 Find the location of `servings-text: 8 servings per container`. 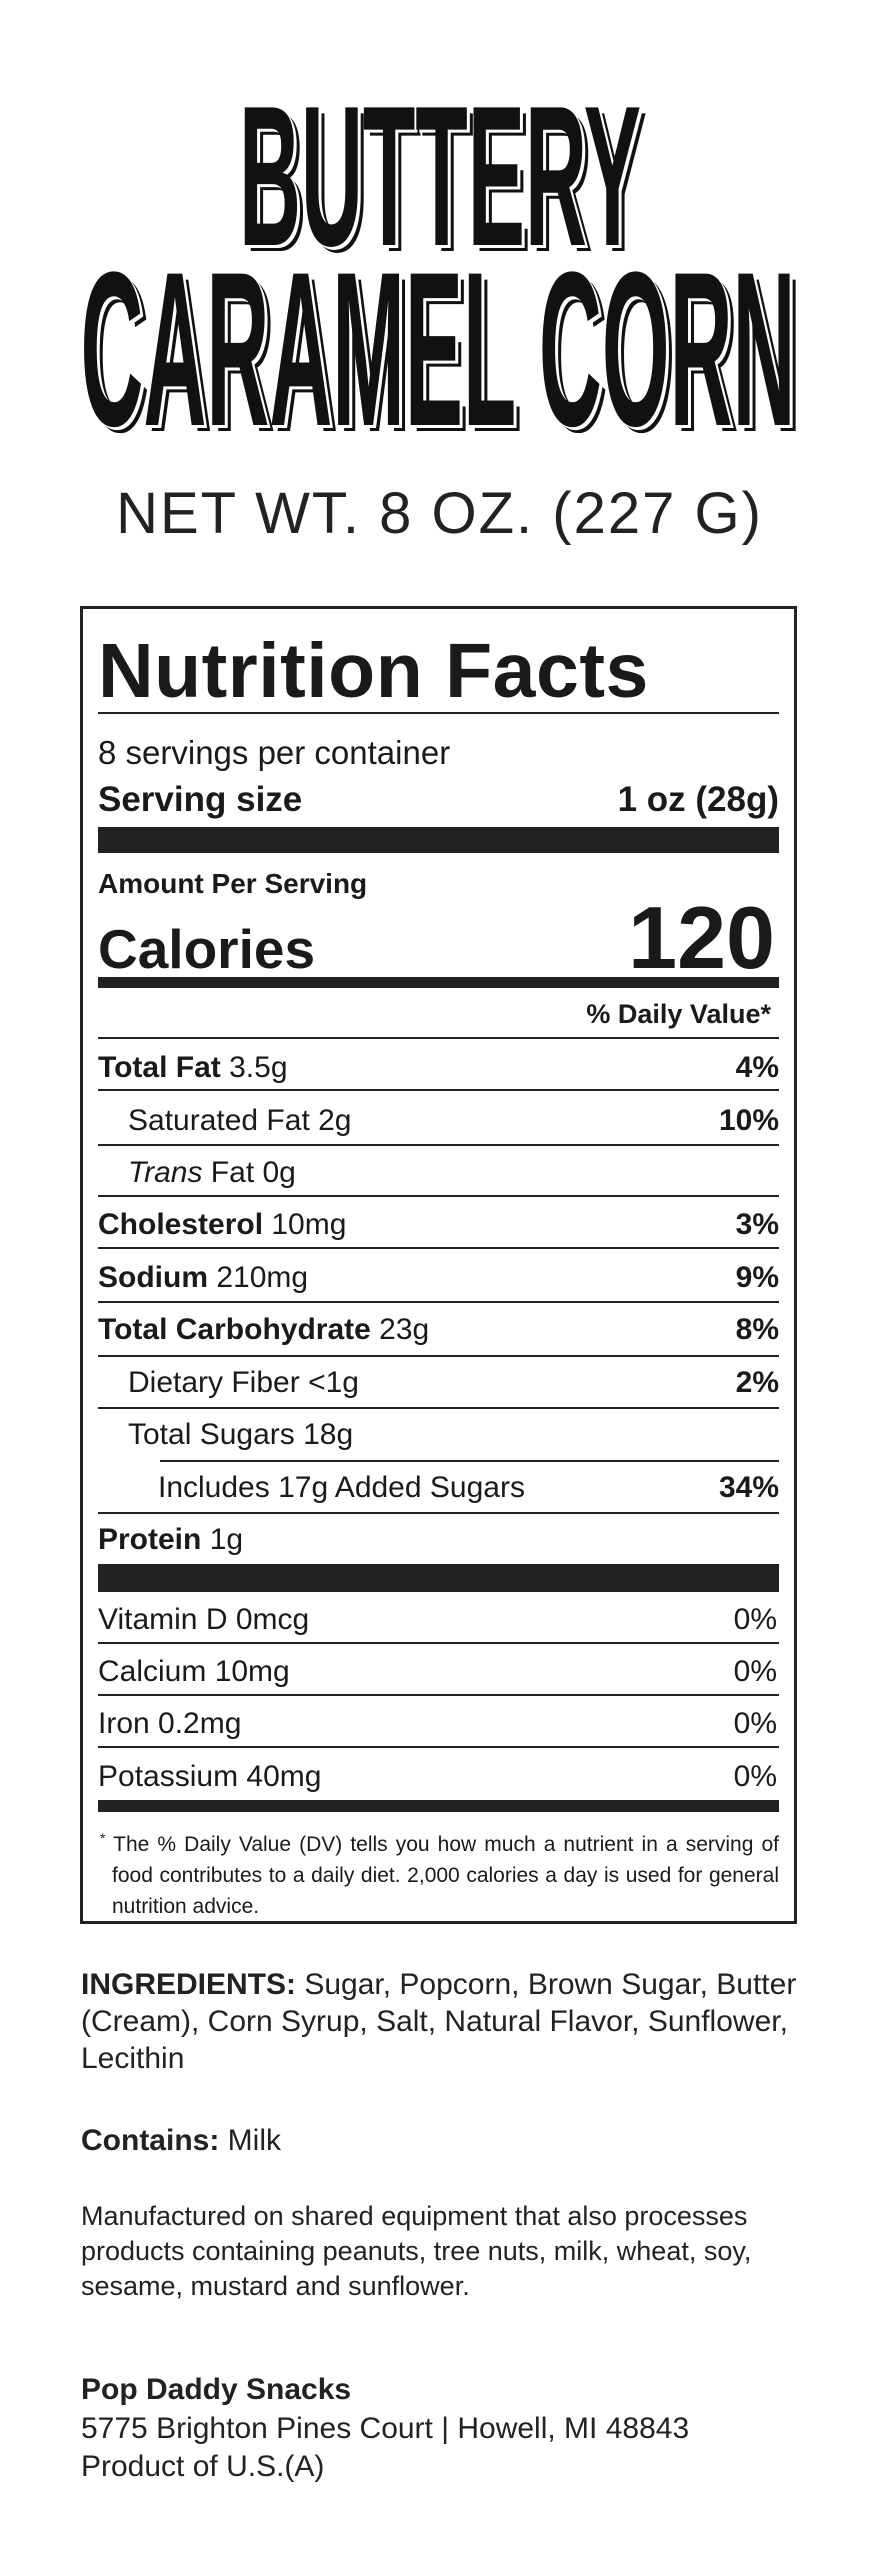

servings-text: 8 servings per container is located at coordinates (274, 752).